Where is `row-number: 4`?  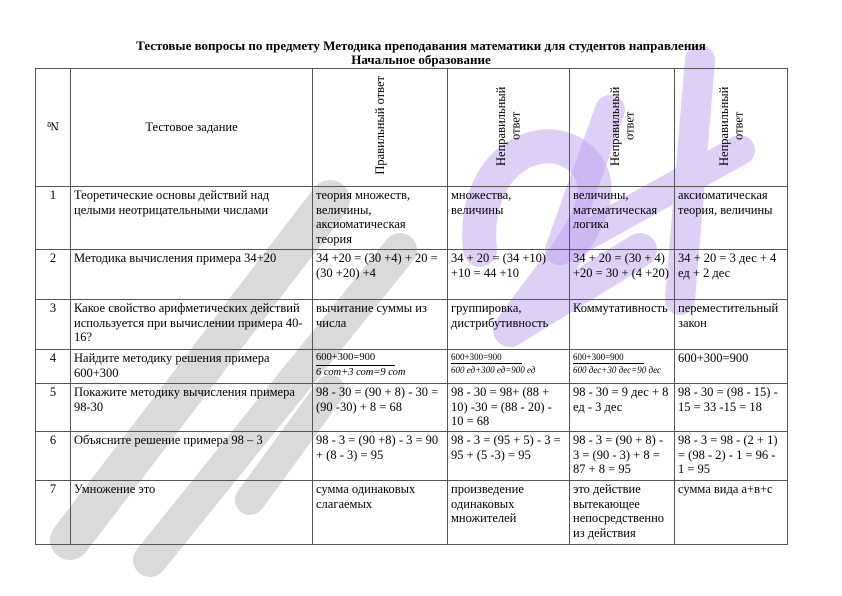
row-number: 4 is located at coordinates (53, 366).